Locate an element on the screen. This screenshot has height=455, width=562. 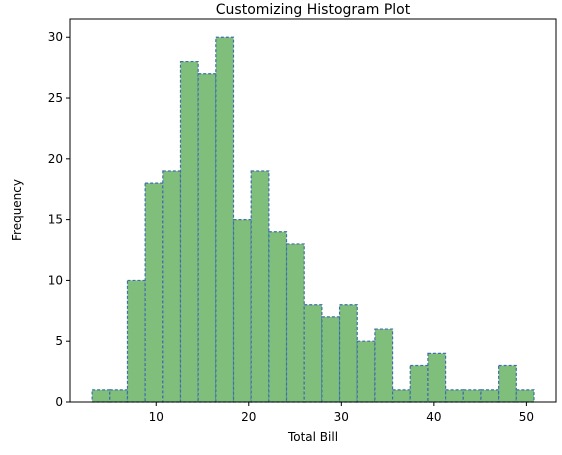
y-tick-label: 5 is located at coordinates (59, 341).